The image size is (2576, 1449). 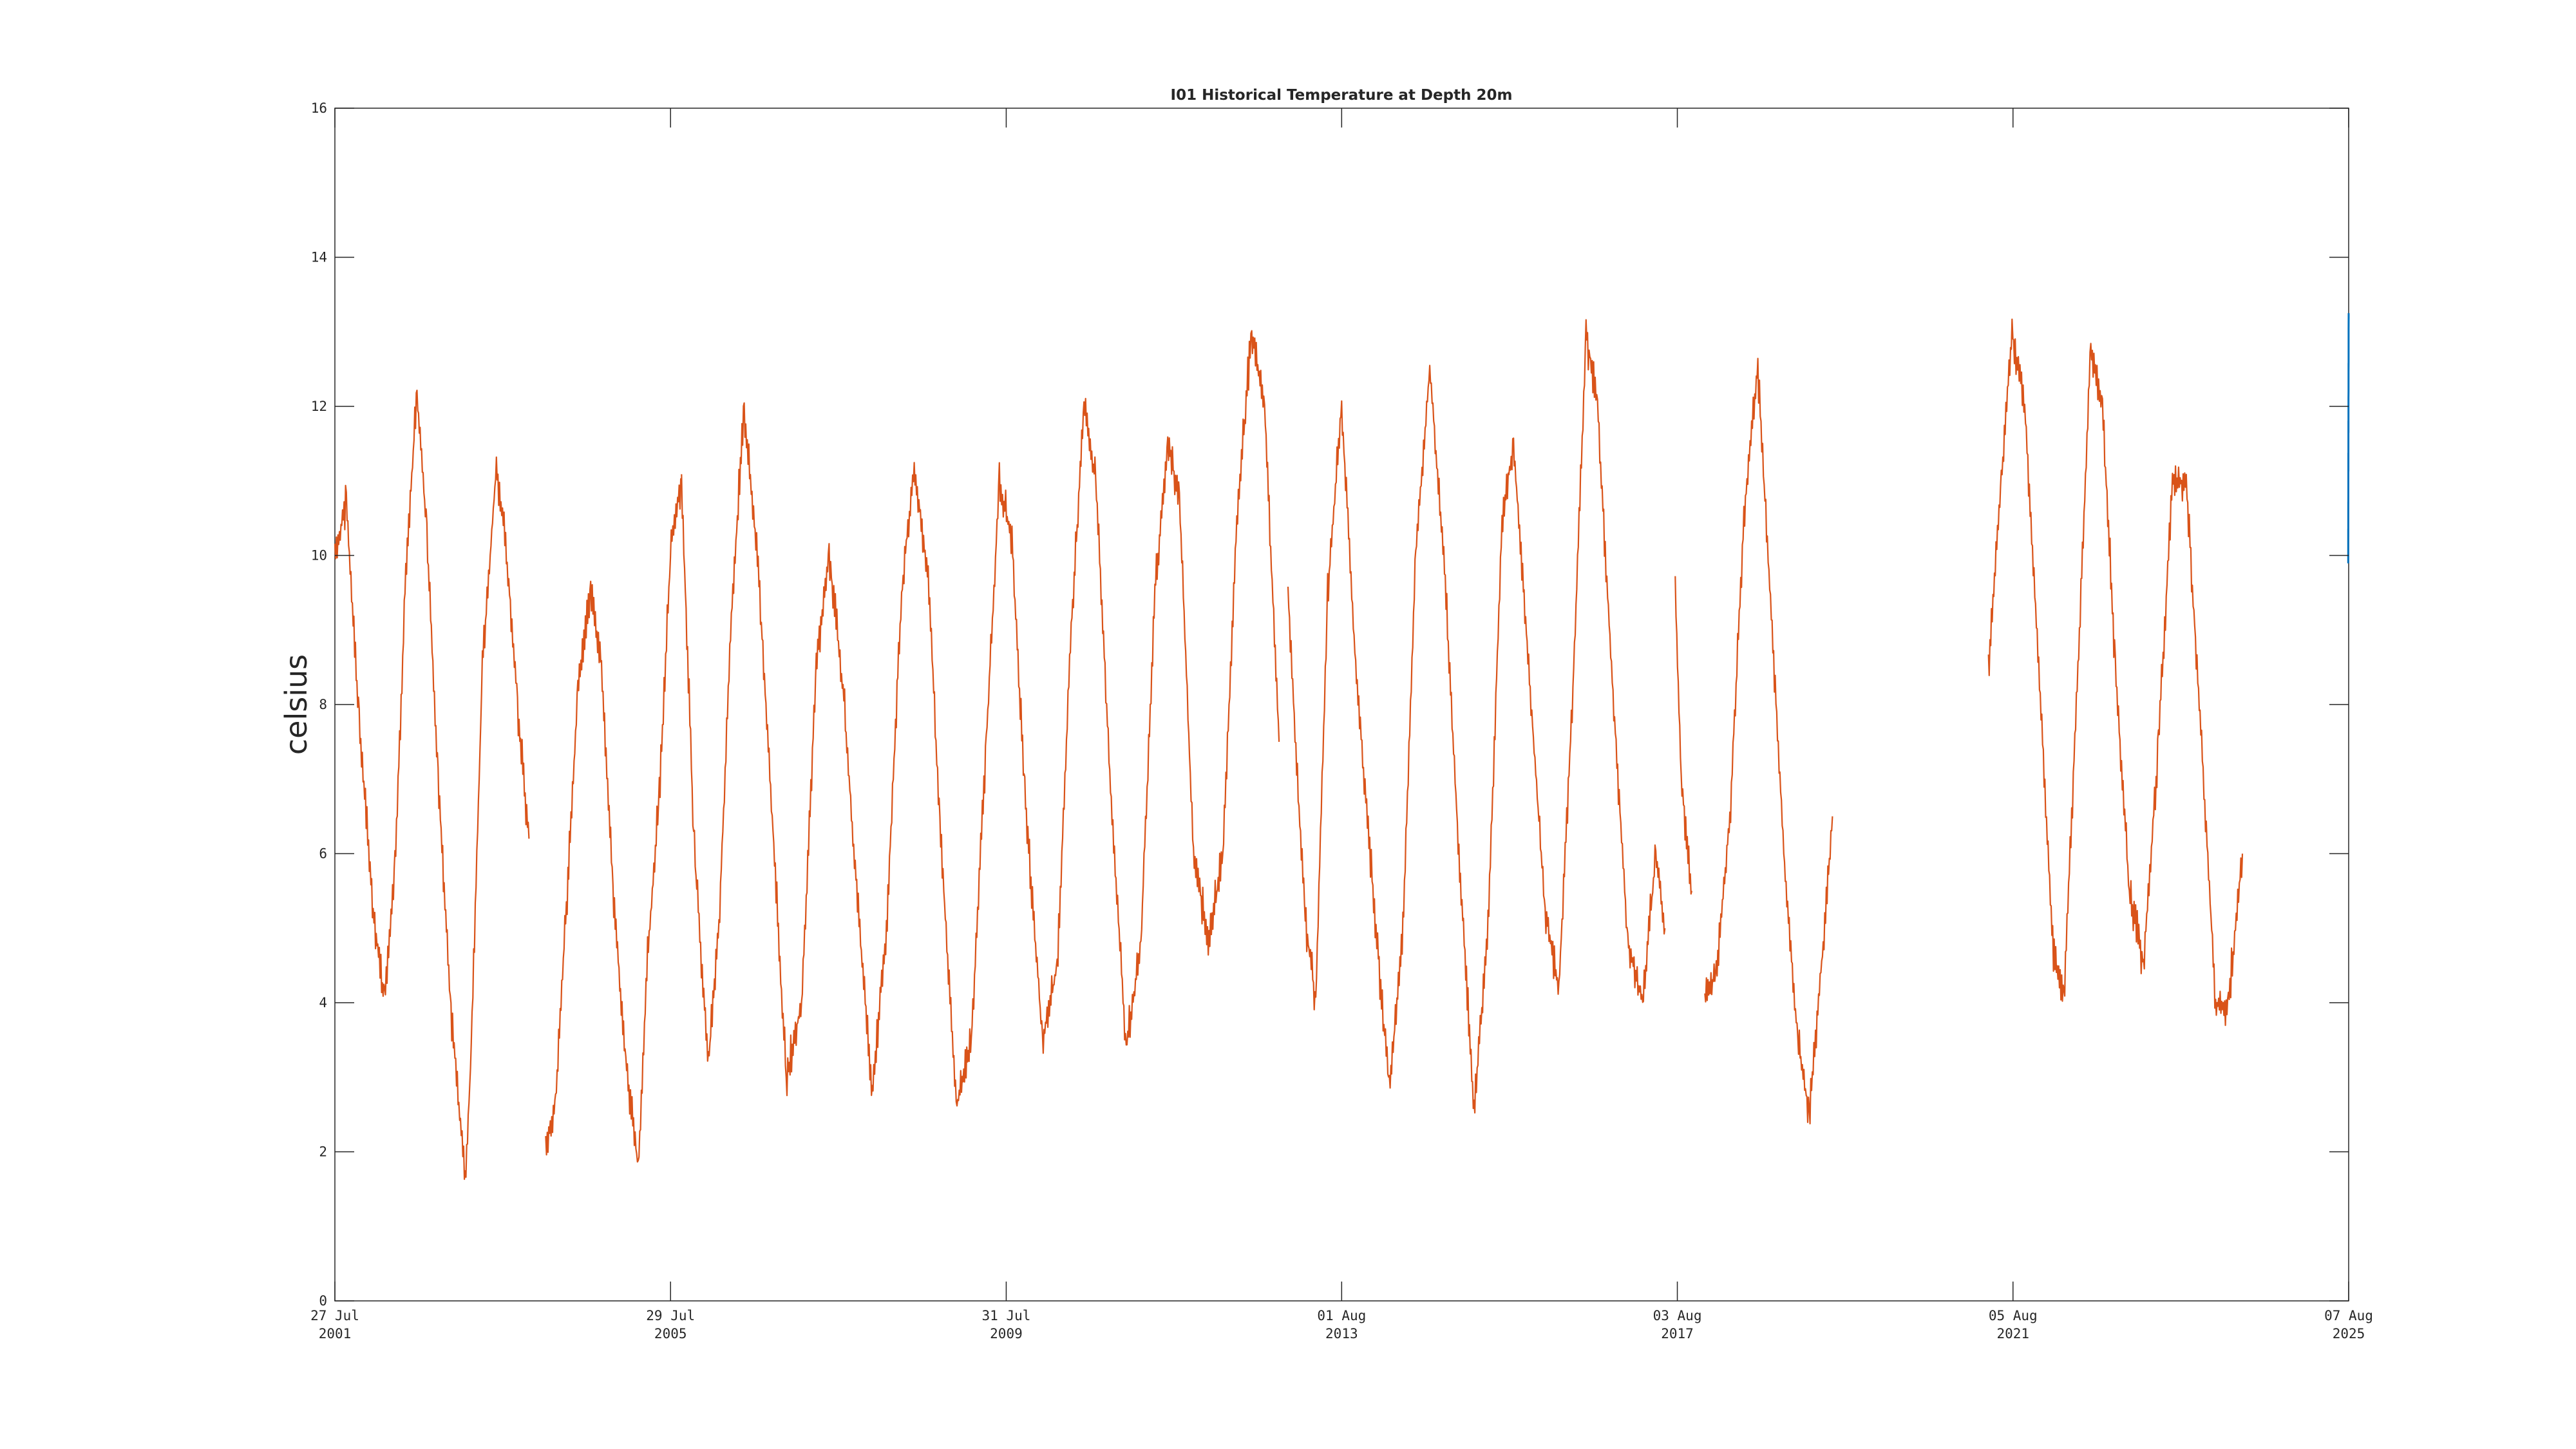 I want to click on y-tick-label: 4, so click(x=323, y=1003).